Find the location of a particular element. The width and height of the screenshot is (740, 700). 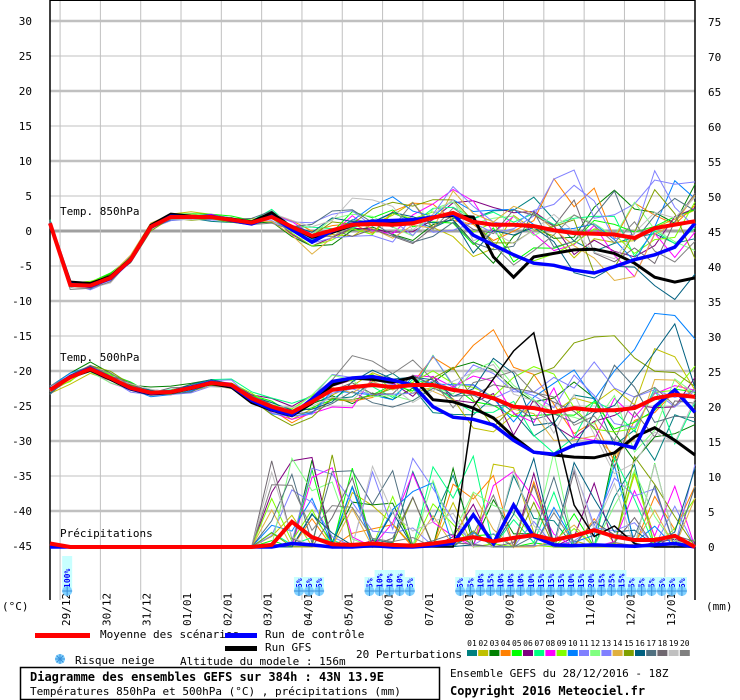

date-label: 04/01 is located at coordinates (308, 609).